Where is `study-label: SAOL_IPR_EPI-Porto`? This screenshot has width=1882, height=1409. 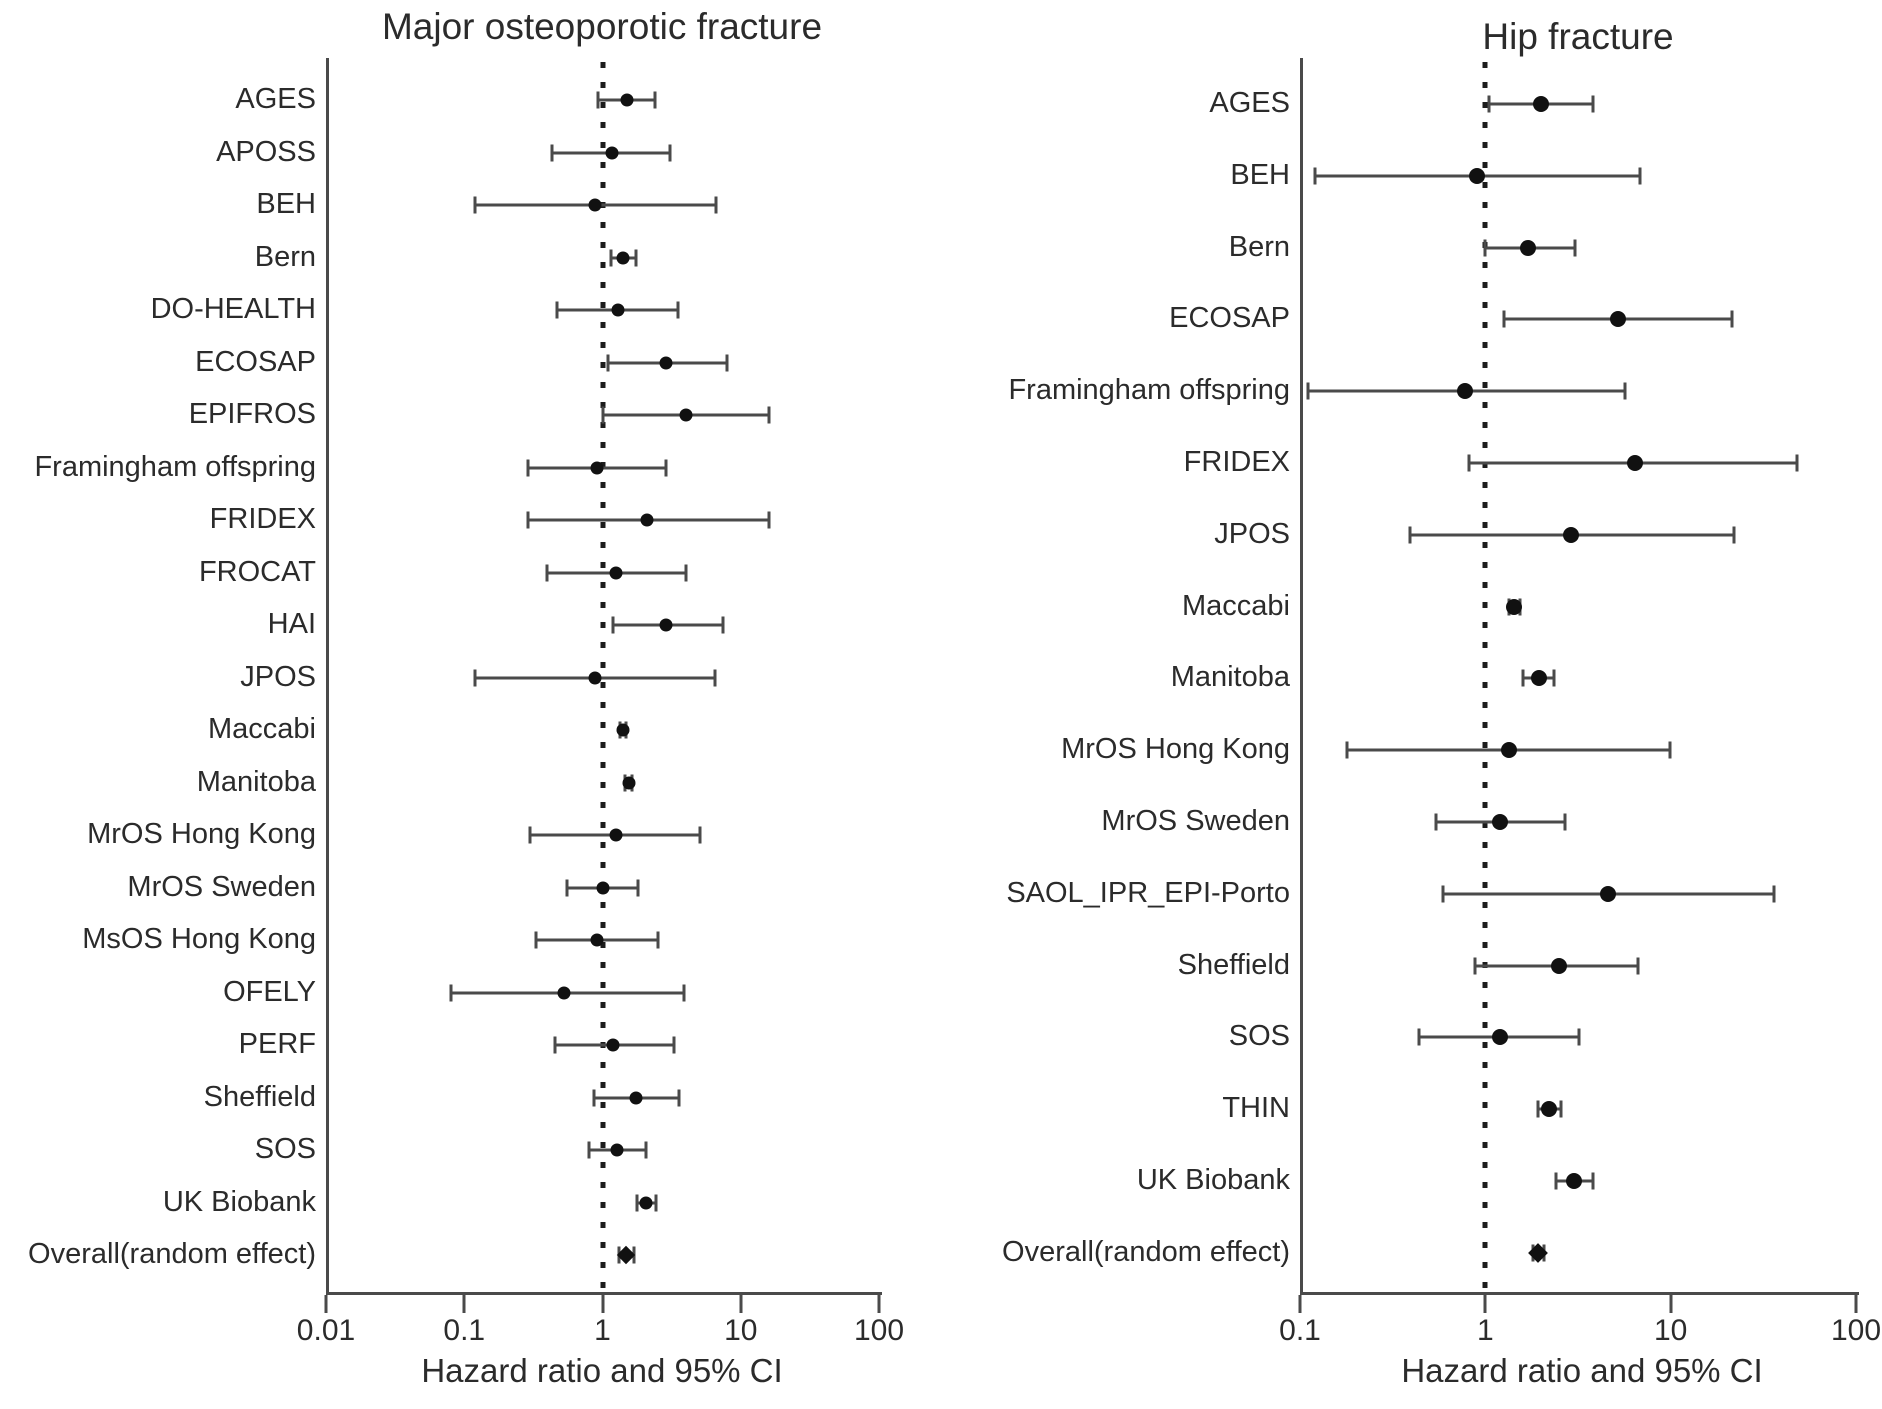 study-label: SAOL_IPR_EPI-Porto is located at coordinates (1148, 892).